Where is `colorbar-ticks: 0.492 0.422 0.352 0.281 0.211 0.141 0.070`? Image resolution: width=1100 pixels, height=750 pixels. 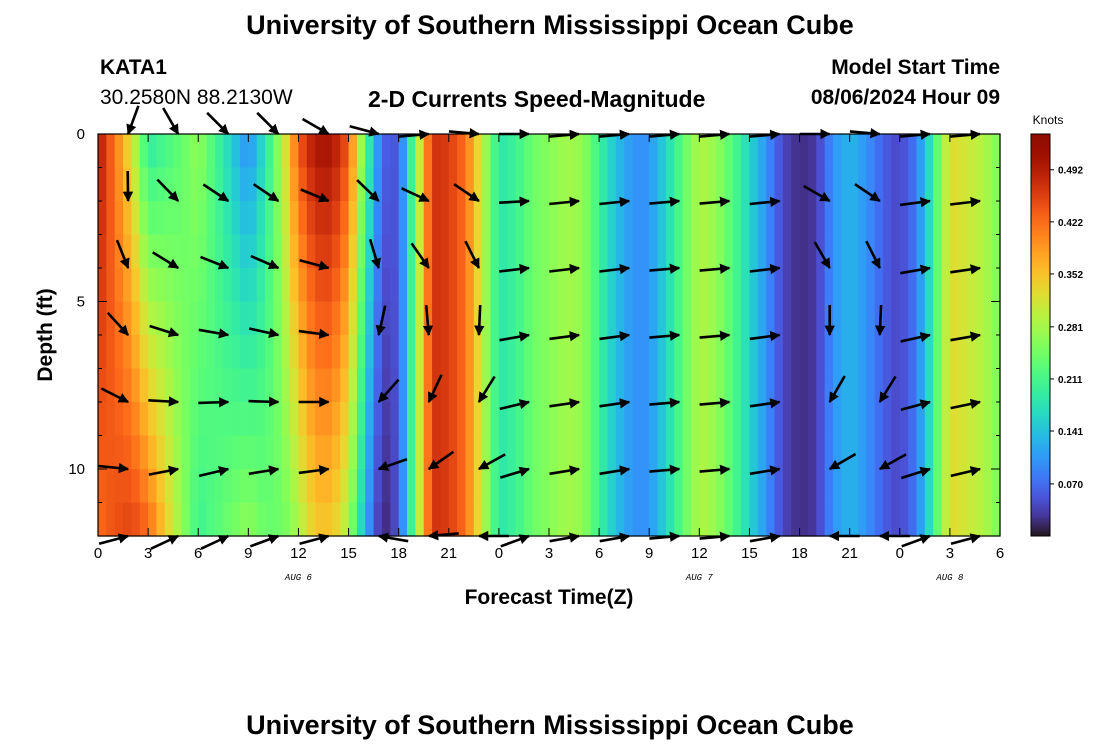
colorbar-ticks: 0.492 0.422 0.352 0.281 0.211 0.141 0.070 is located at coordinates (1066, 328).